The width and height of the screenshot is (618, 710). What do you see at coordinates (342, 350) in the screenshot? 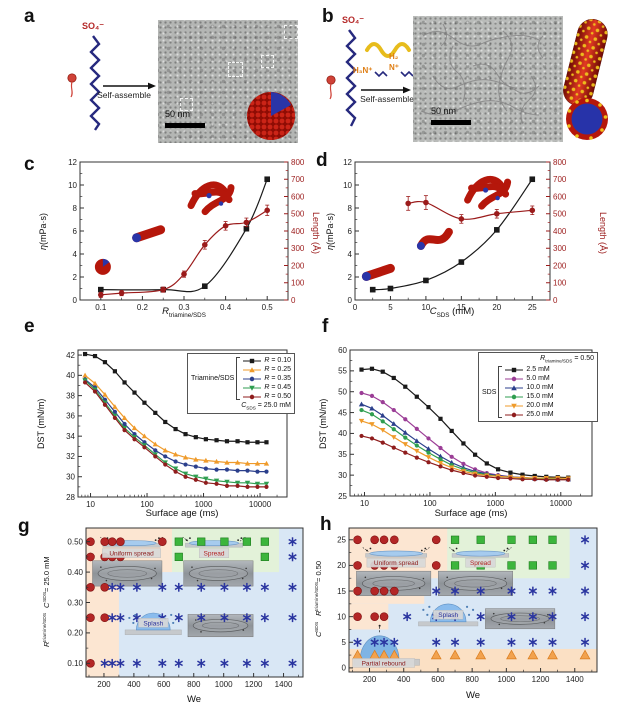
I see `svg-text: 60` at bounding box center [342, 350].